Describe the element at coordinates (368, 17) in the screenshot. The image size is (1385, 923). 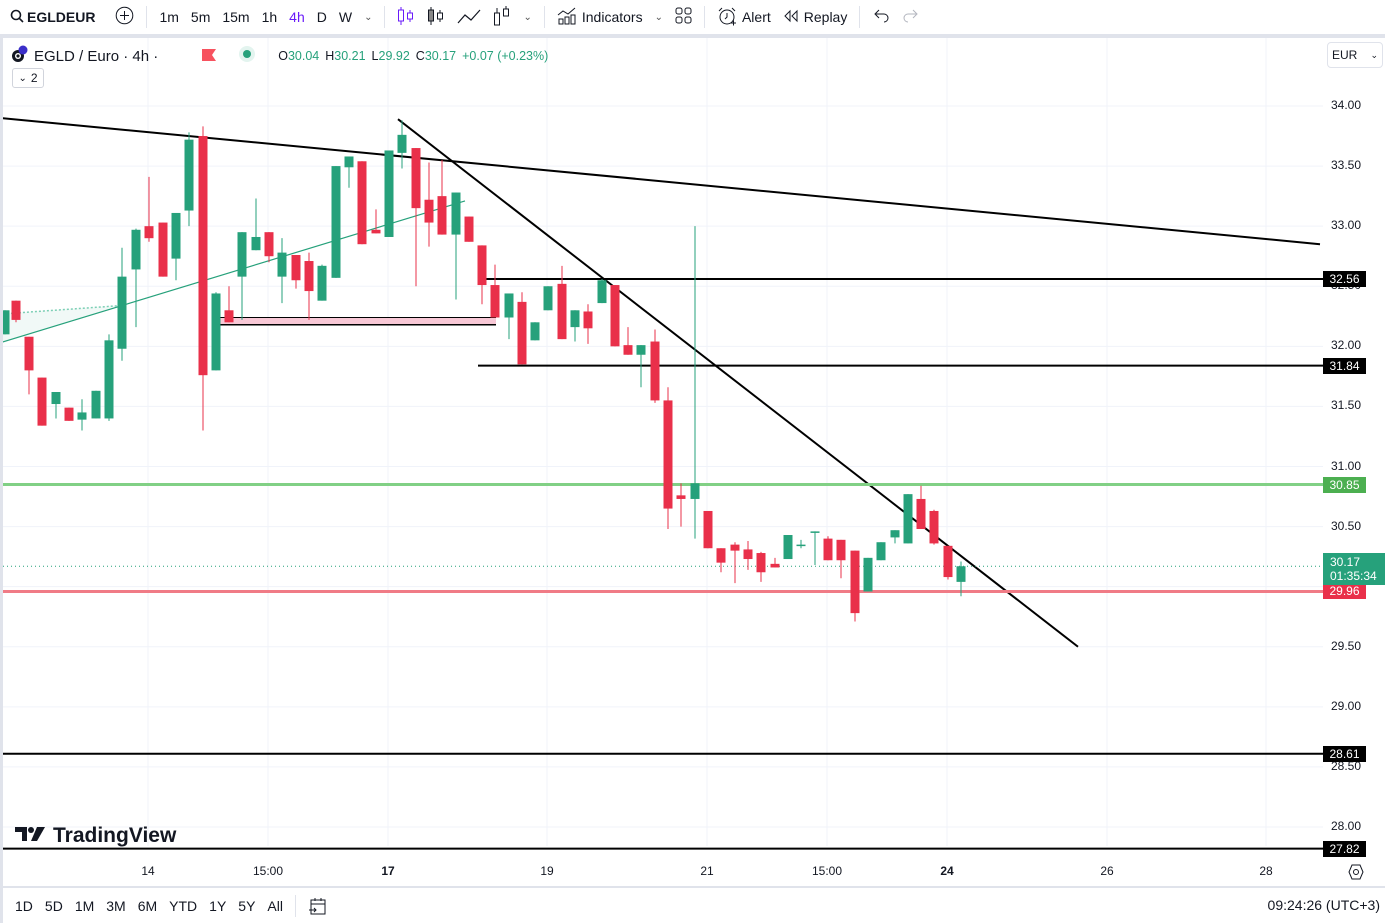
I see `timeframe-dropdown: ⌄` at that location.